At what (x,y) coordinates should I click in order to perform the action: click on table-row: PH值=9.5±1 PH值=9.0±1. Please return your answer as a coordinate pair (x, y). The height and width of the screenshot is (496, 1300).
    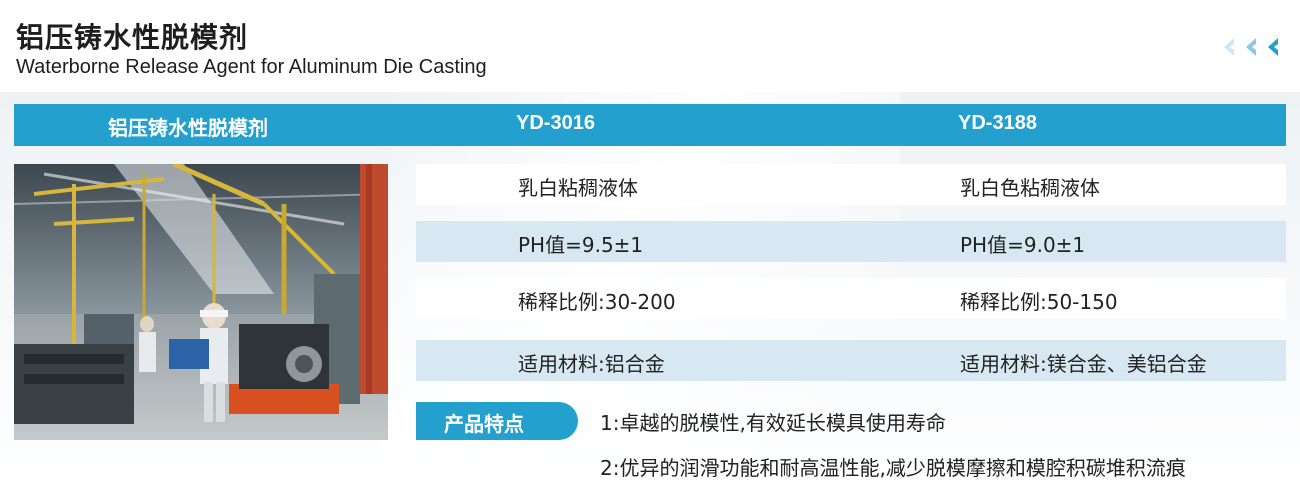
    Looking at the image, I should click on (851, 241).